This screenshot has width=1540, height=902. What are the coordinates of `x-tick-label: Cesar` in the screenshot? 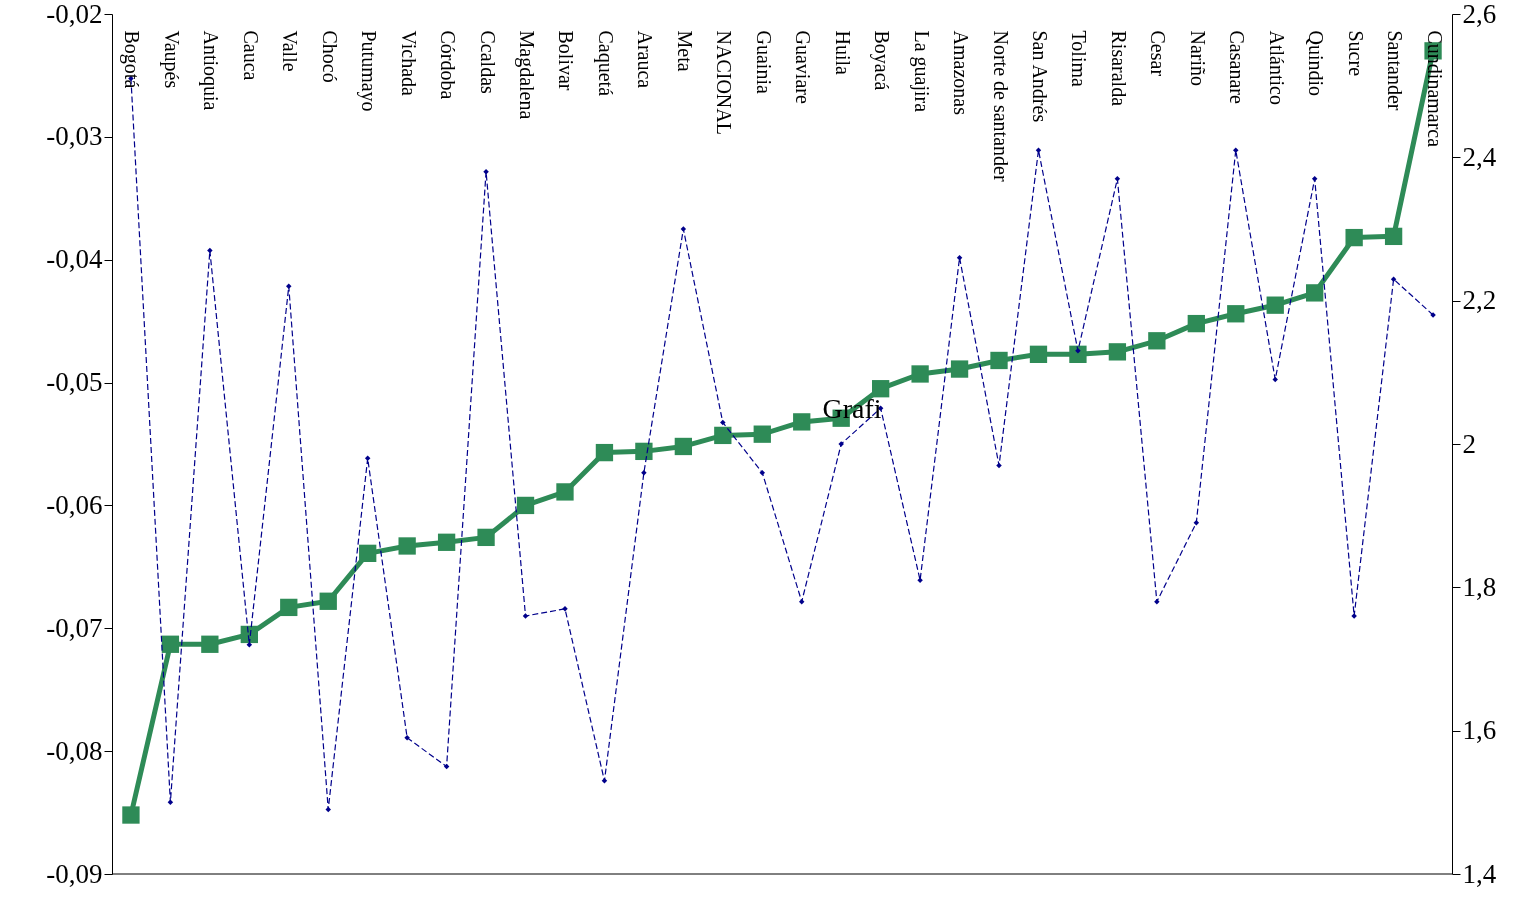 It's located at (1158, 53).